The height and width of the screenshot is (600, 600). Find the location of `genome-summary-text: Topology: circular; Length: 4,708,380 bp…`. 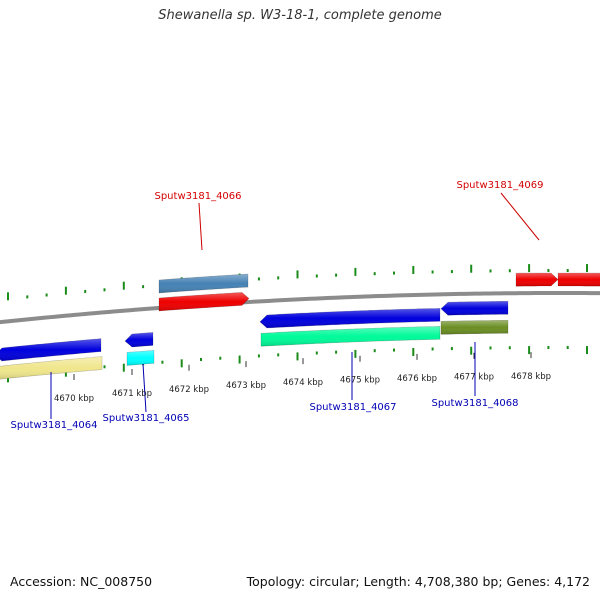

genome-summary-text: Topology: circular; Length: 4,708,380 bp… is located at coordinates (418, 581).